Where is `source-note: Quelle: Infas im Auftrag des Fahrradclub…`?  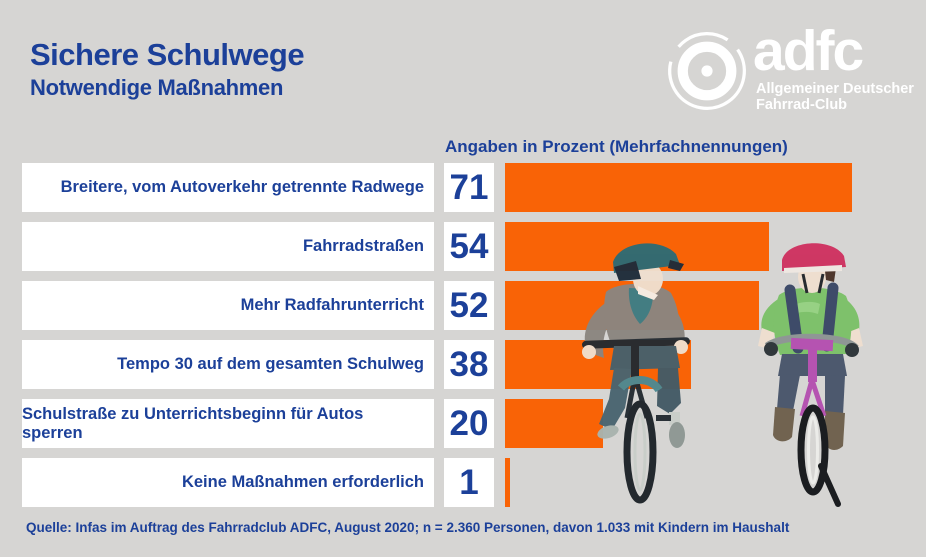
source-note: Quelle: Infas im Auftrag des Fahrradclub… is located at coordinates (408, 527).